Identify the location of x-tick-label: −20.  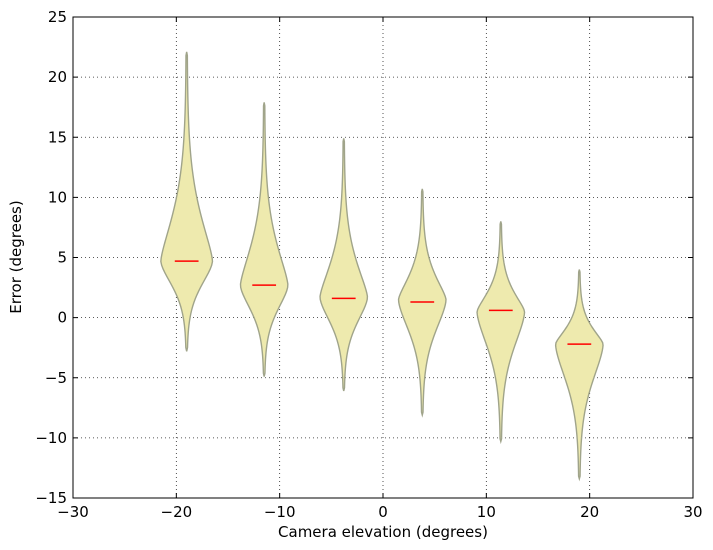
(177, 512).